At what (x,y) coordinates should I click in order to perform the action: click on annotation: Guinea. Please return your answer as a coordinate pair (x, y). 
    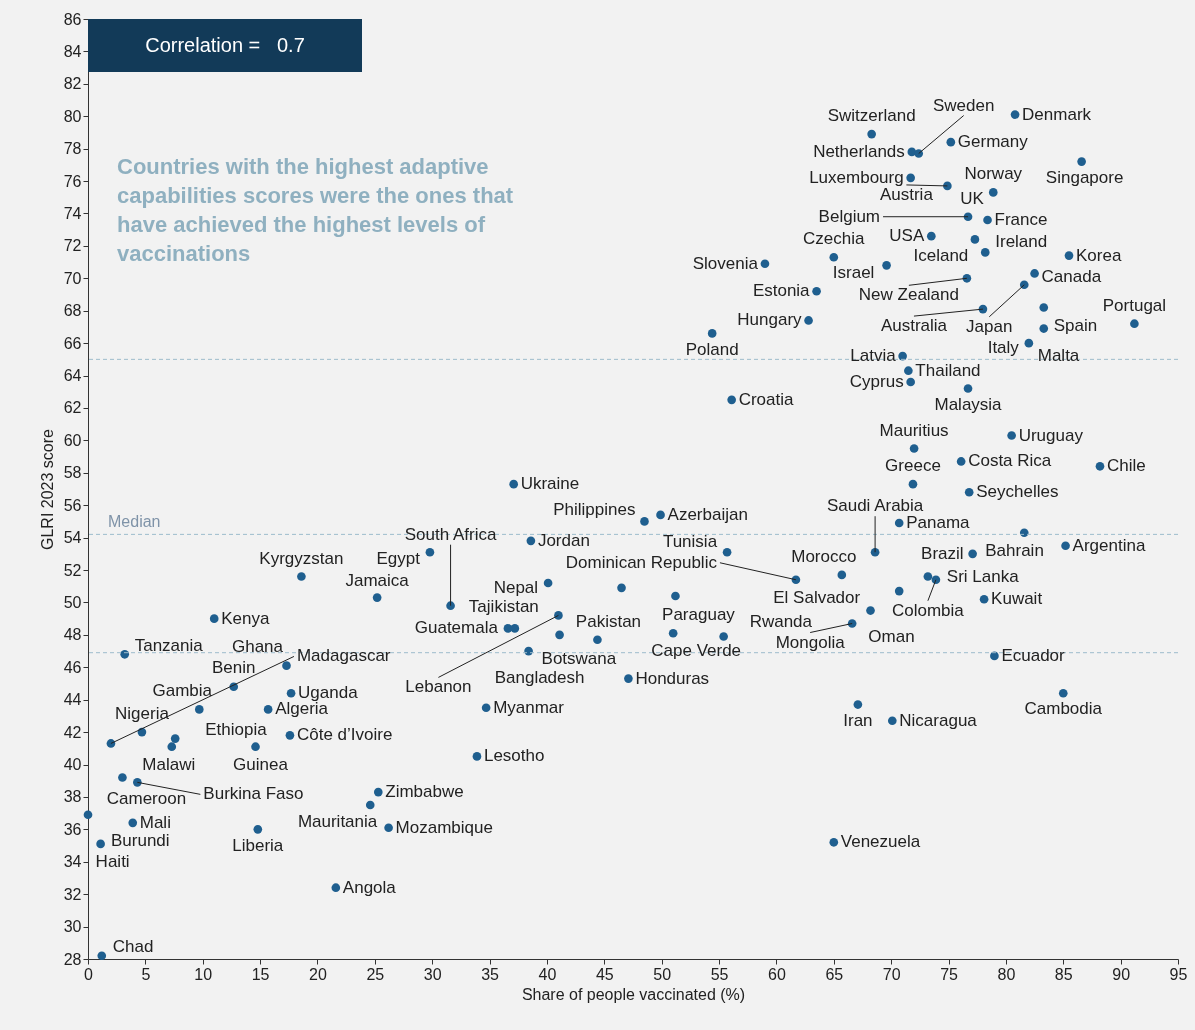
    Looking at the image, I should click on (261, 764).